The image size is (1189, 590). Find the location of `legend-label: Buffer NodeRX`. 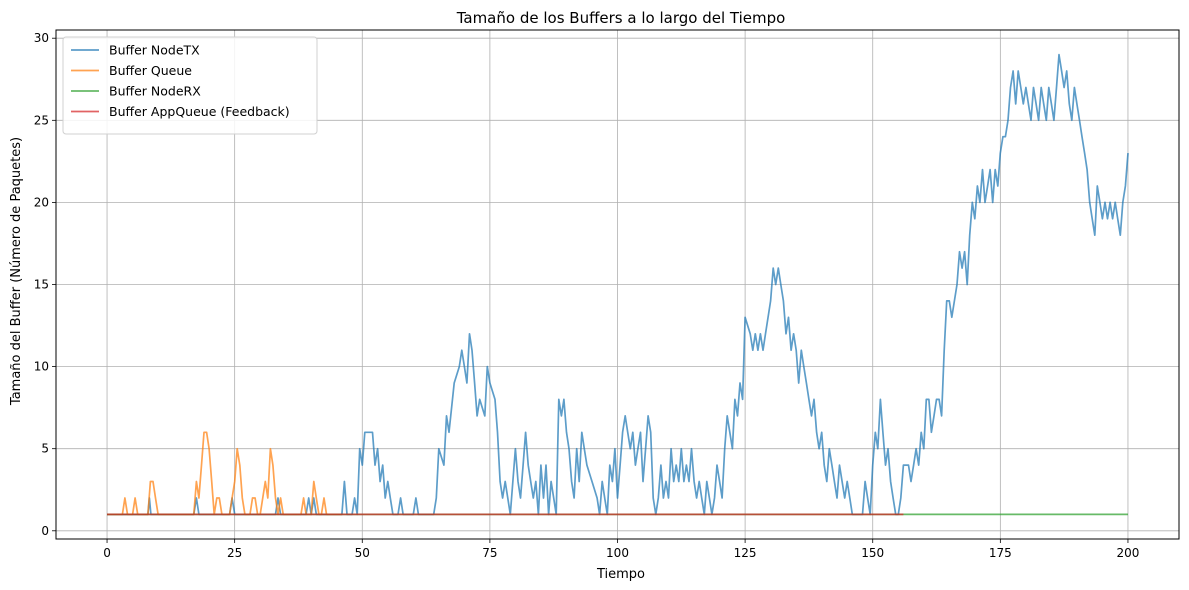

legend-label: Buffer NodeRX is located at coordinates (155, 91).